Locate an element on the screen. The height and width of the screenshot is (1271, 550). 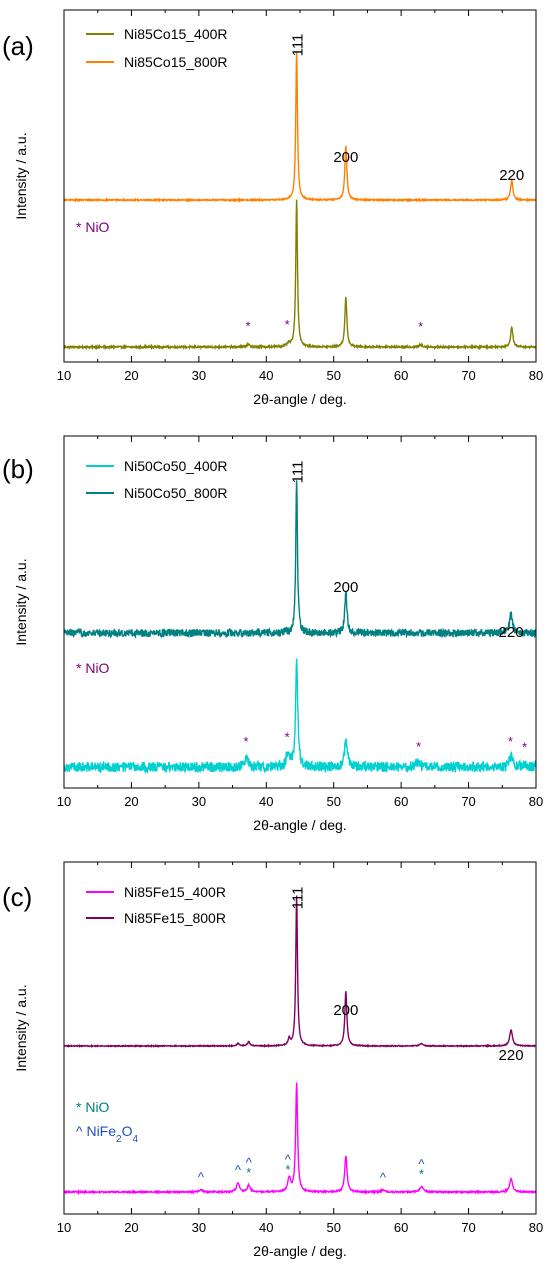
legend-entry: Ni50Co50_800R is located at coordinates (176, 493).